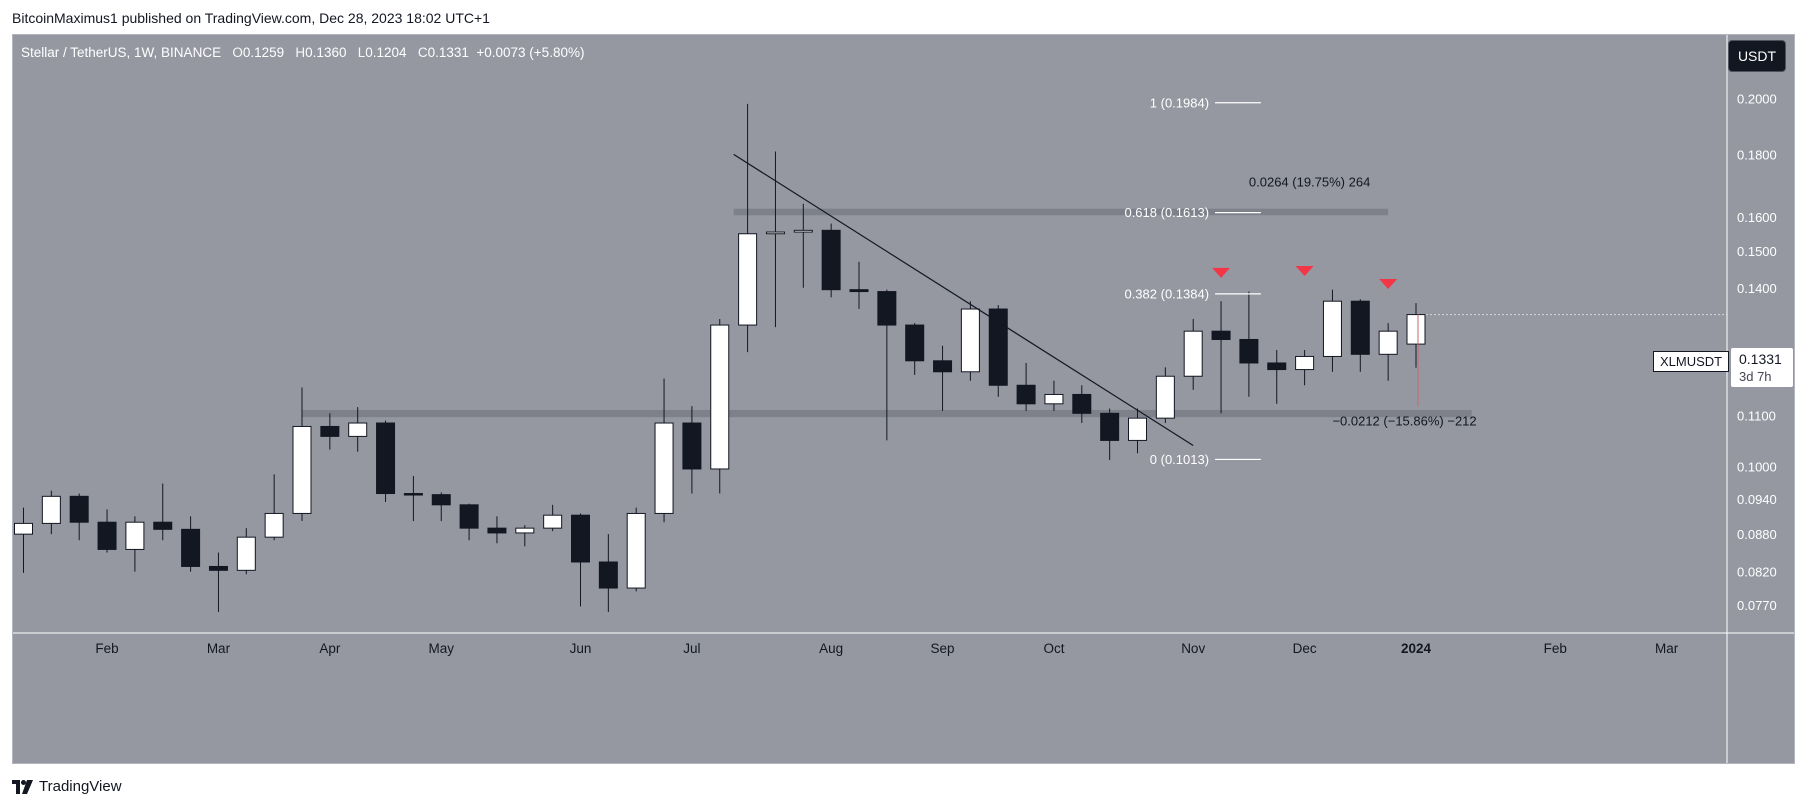 The height and width of the screenshot is (809, 1807). Describe the element at coordinates (1166, 293) in the screenshot. I see `fib-level-label: 0.382 (0.1384)` at that location.